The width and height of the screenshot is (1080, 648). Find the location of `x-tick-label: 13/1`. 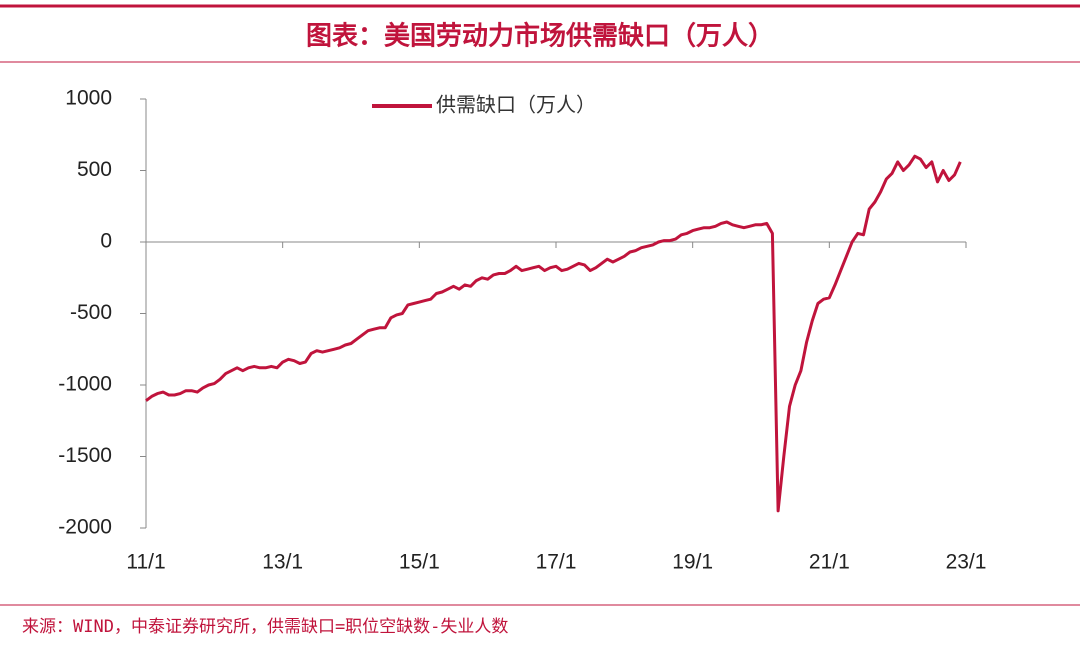

x-tick-label: 13/1 is located at coordinates (282, 562).